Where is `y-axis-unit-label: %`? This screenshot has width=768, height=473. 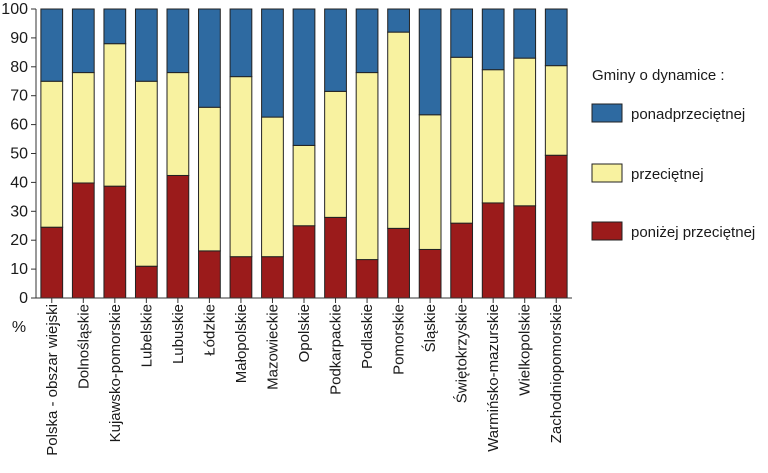 y-axis-unit-label: % is located at coordinates (19, 327).